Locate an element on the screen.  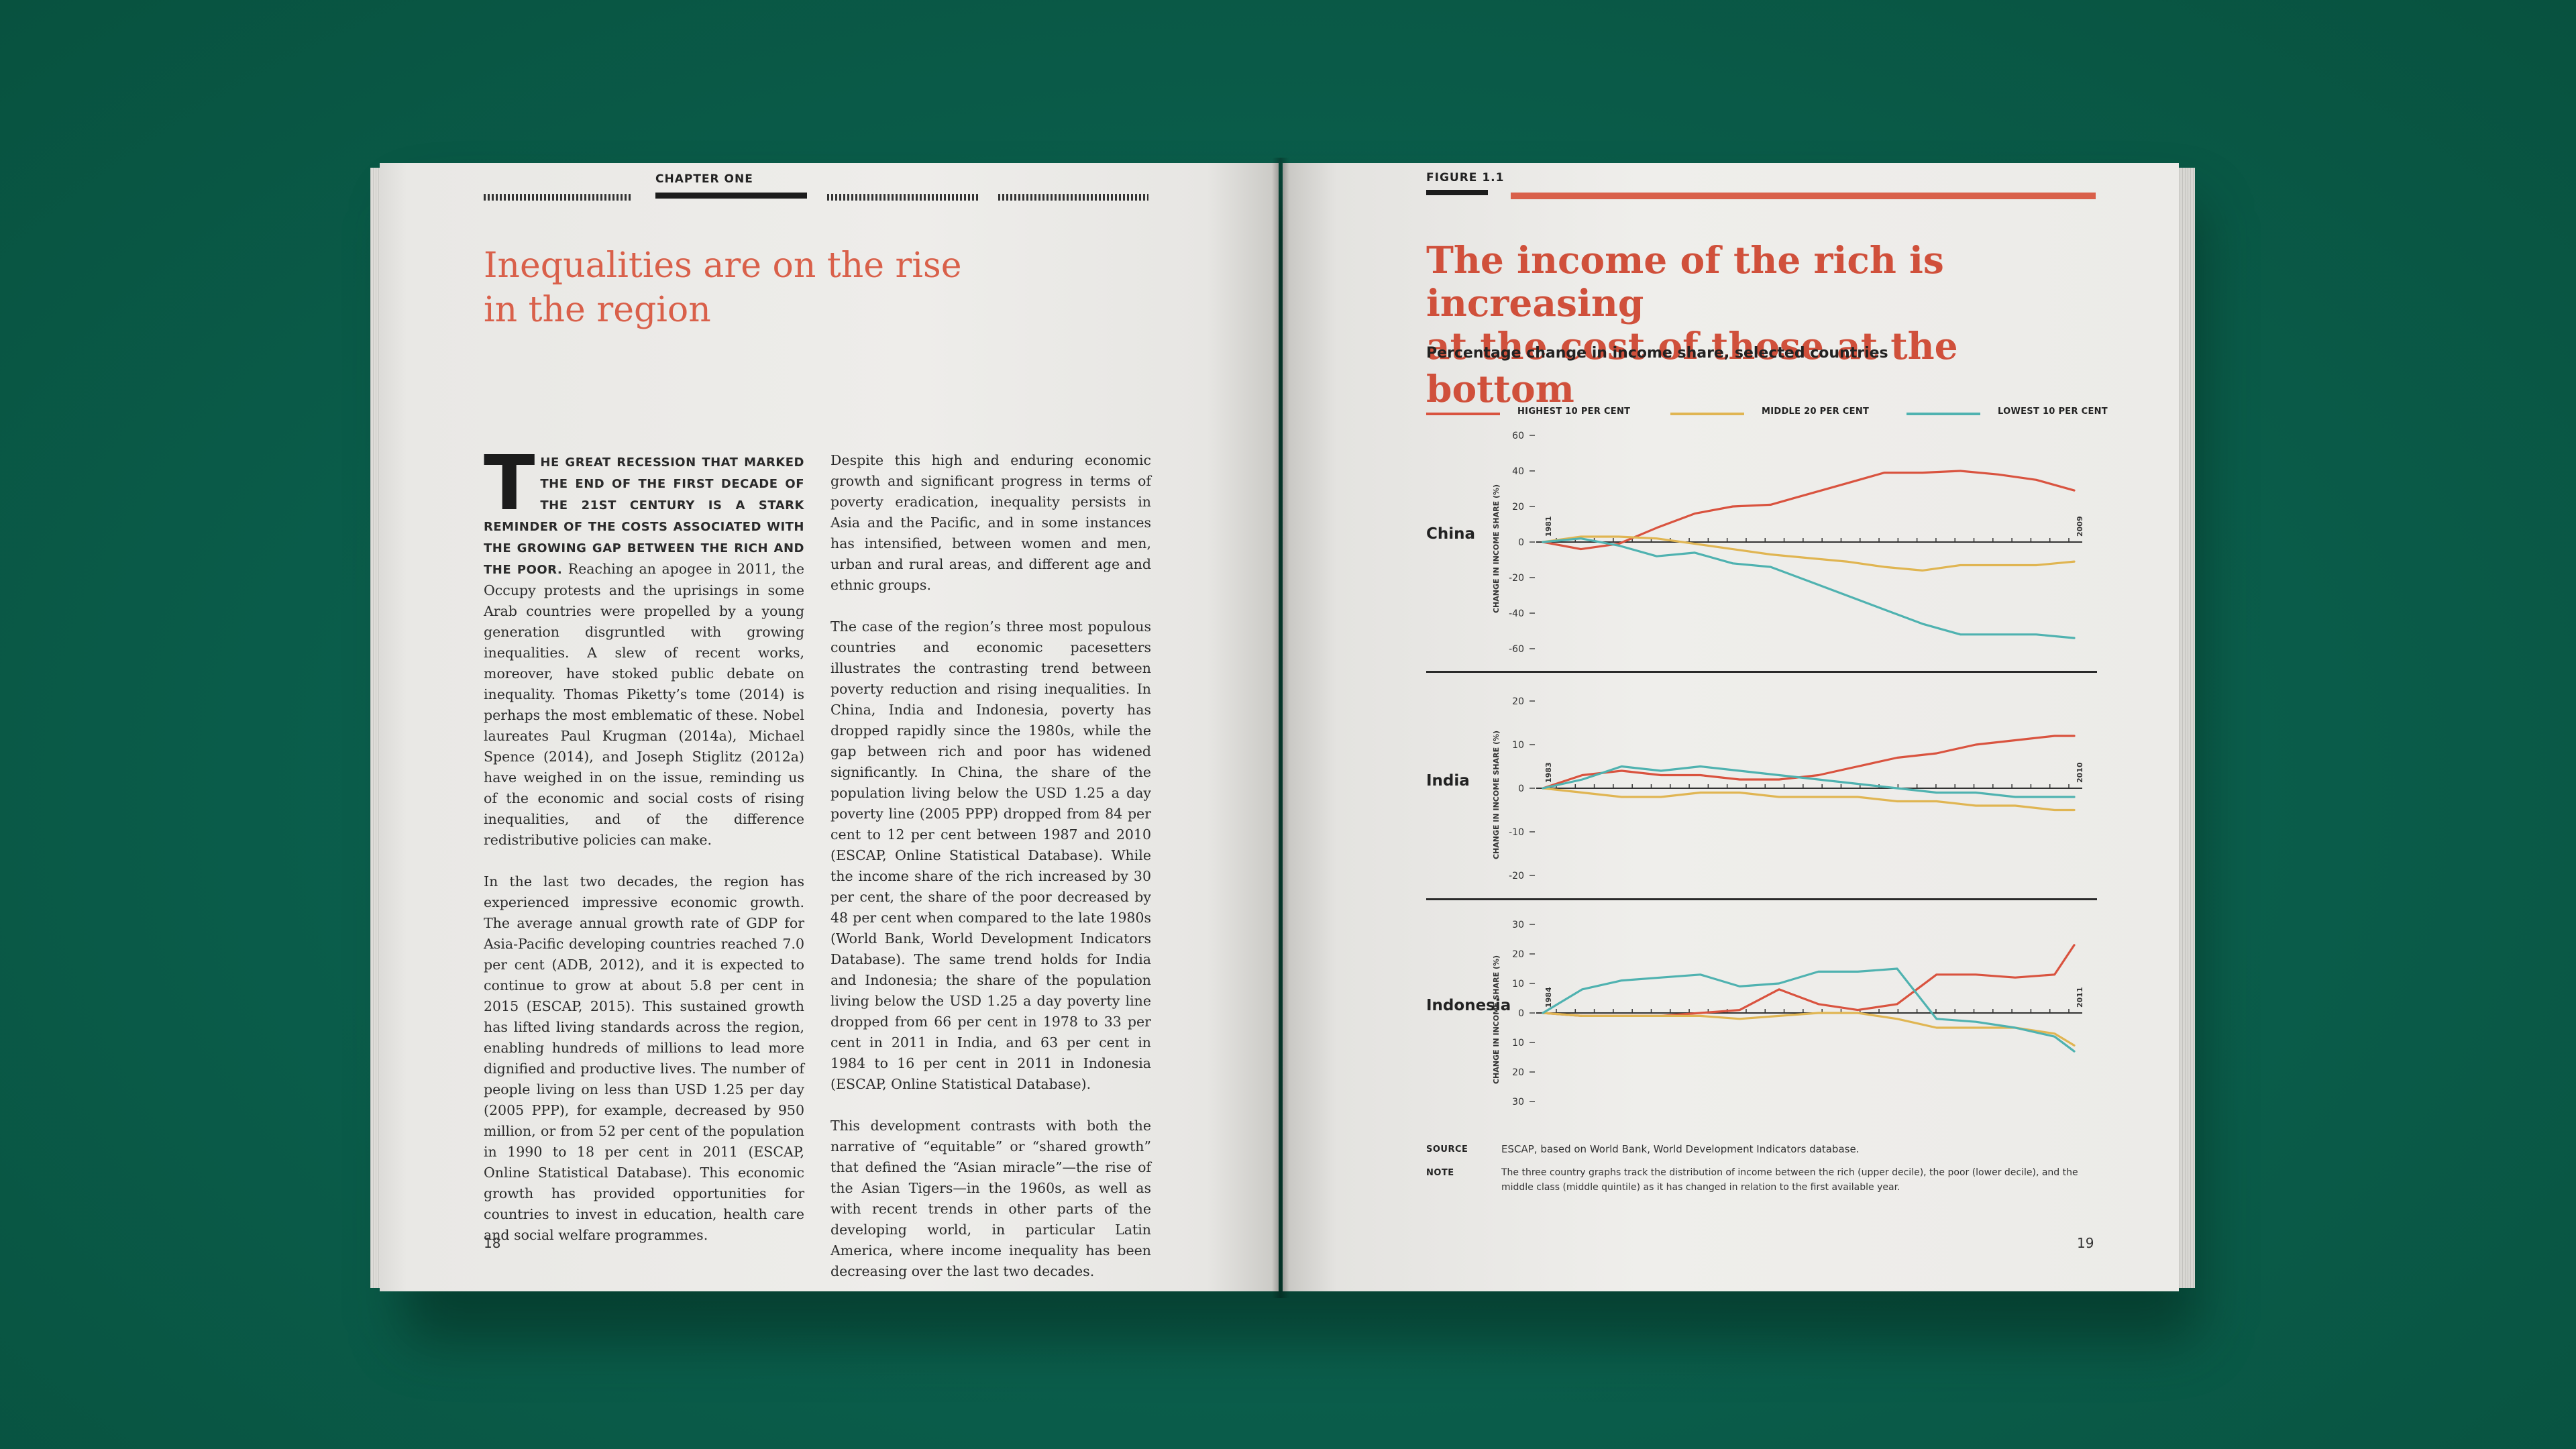
end-year-label: 2011 is located at coordinates (2080, 997).